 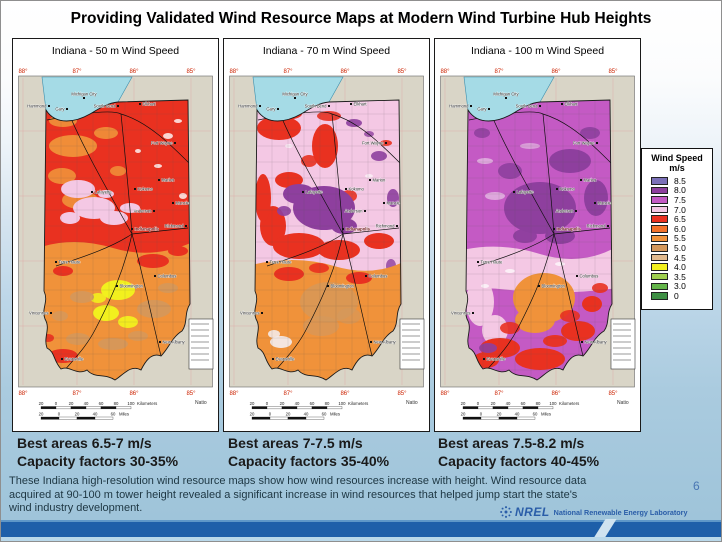 I want to click on svg-text: Terre Haute, so click(x=492, y=262).